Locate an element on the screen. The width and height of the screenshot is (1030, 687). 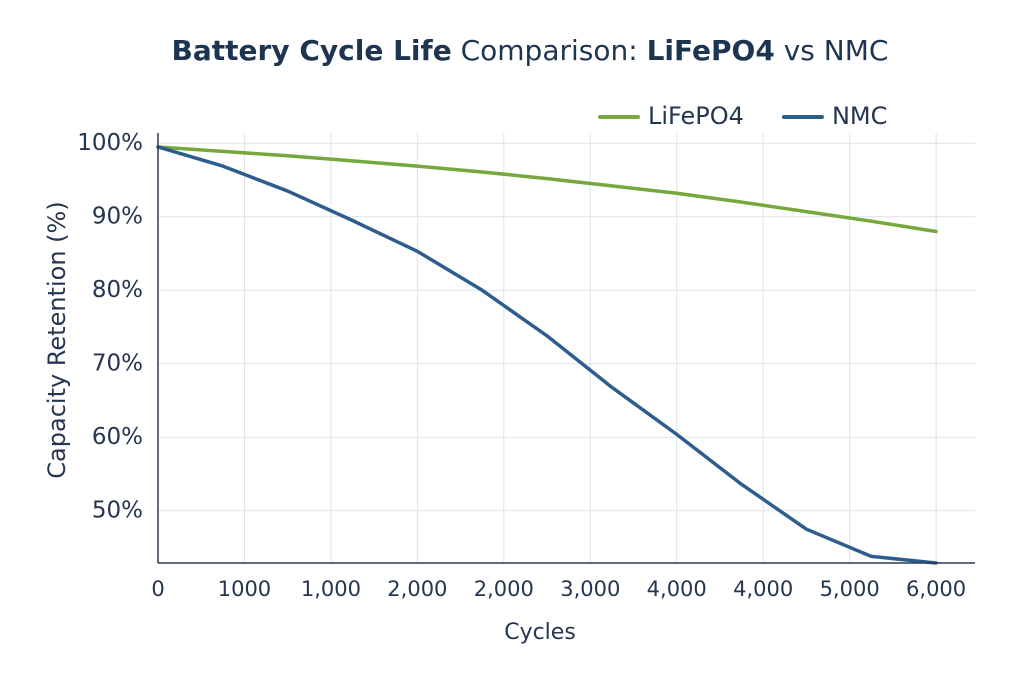
series-line is located at coordinates (547, 189).